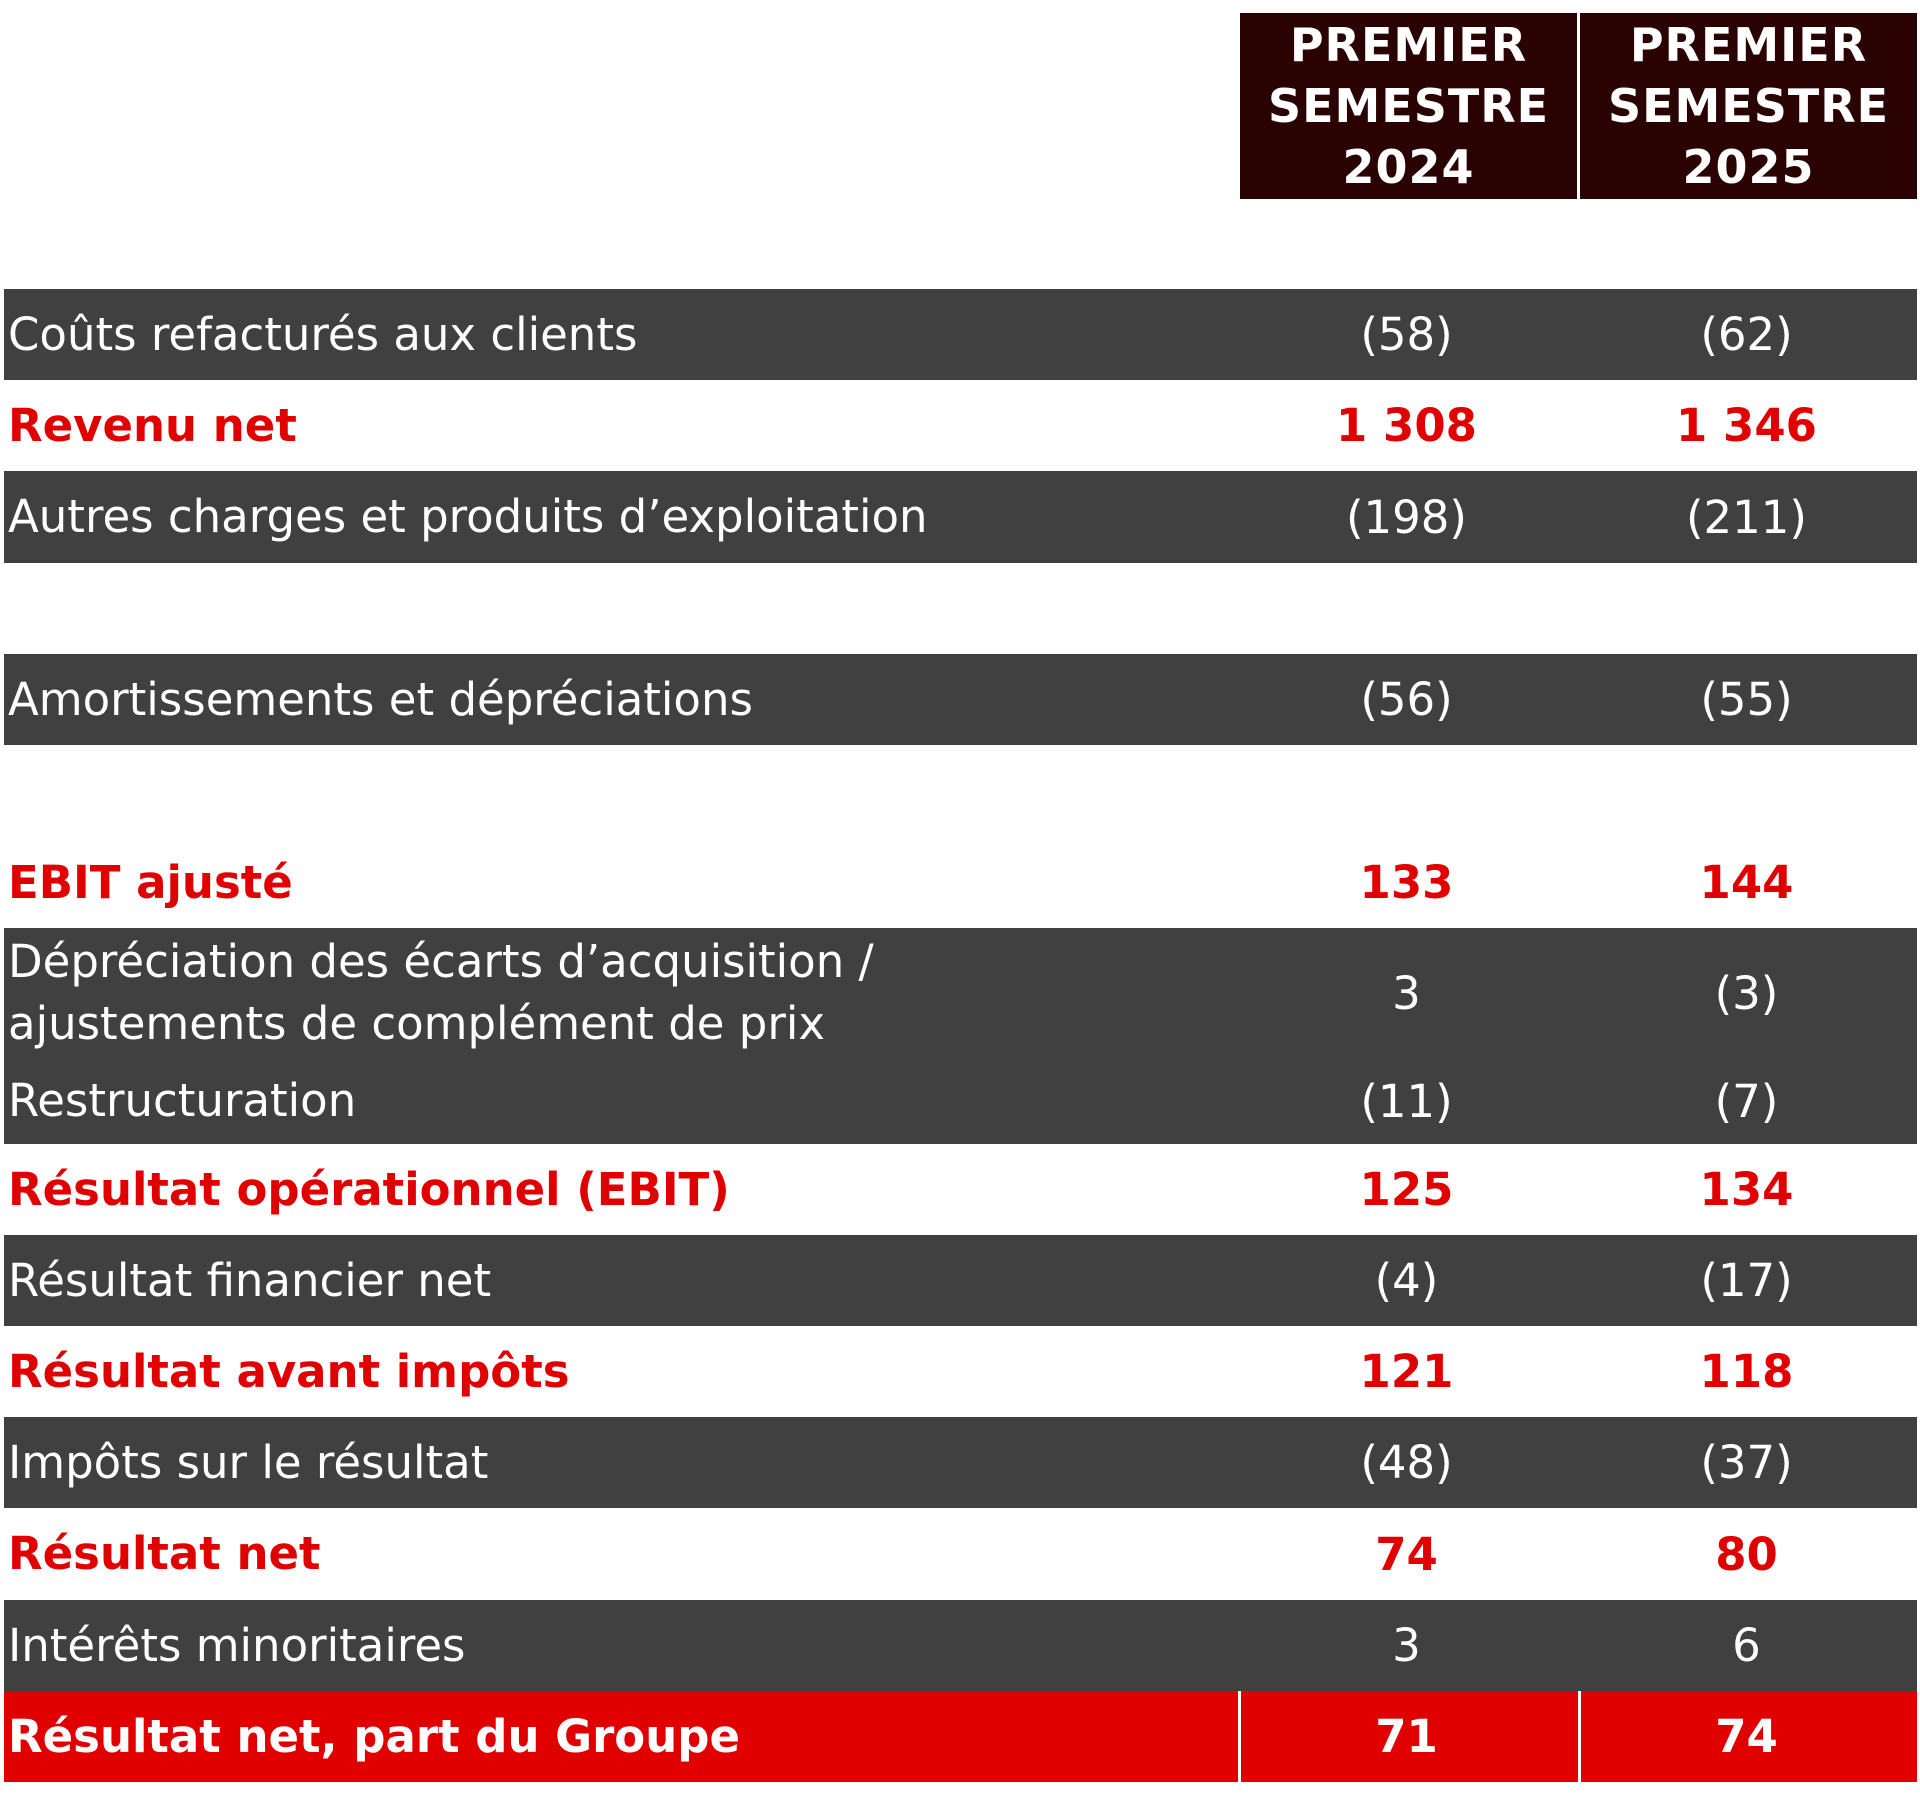 Image resolution: width=1920 pixels, height=1801 pixels. Describe the element at coordinates (1406, 1462) in the screenshot. I see `value-2024: (48)` at that location.